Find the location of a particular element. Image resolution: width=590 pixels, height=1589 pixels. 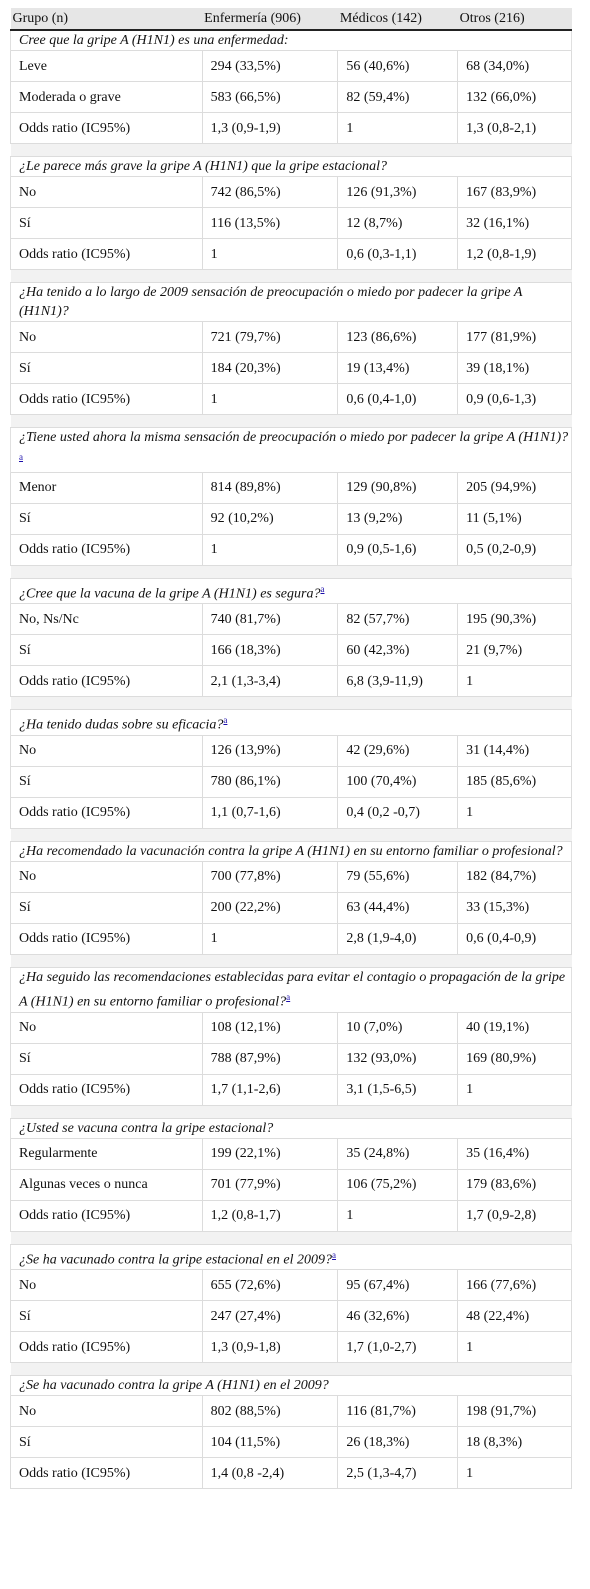

row-label: Regularmente is located at coordinates (106, 1153).